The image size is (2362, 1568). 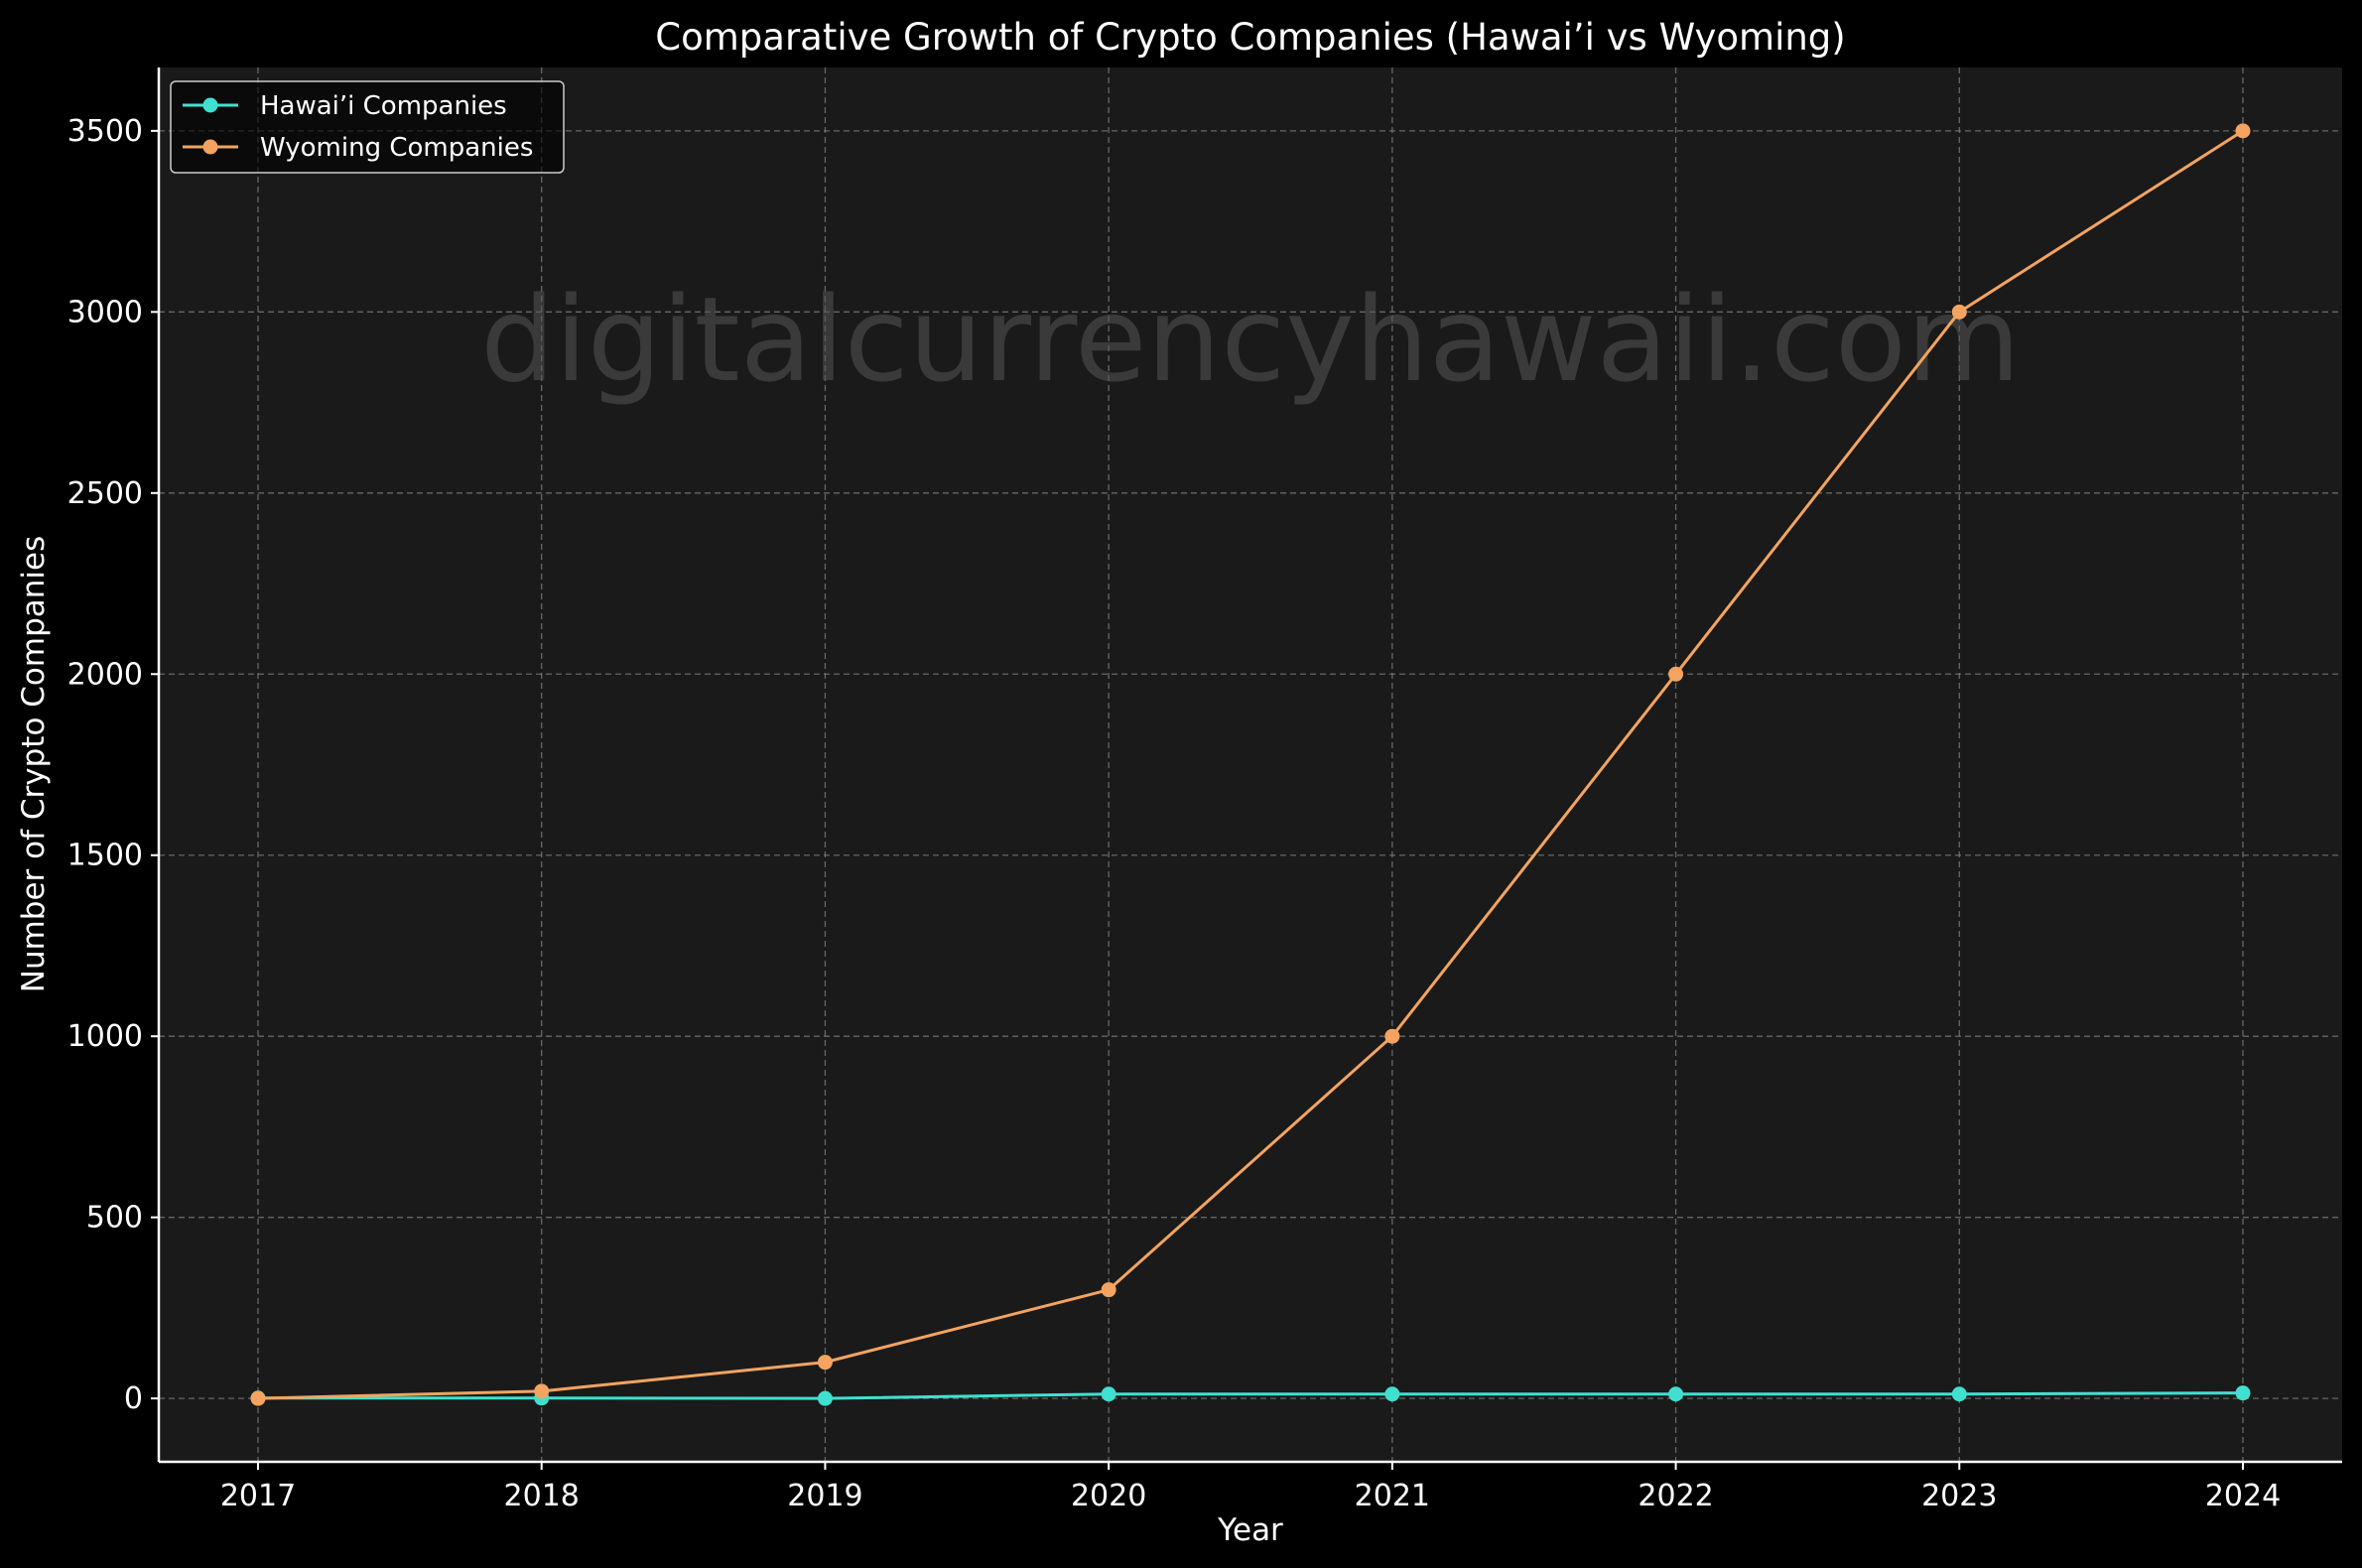 I want to click on x-tick-label: 2017, so click(x=258, y=1496).